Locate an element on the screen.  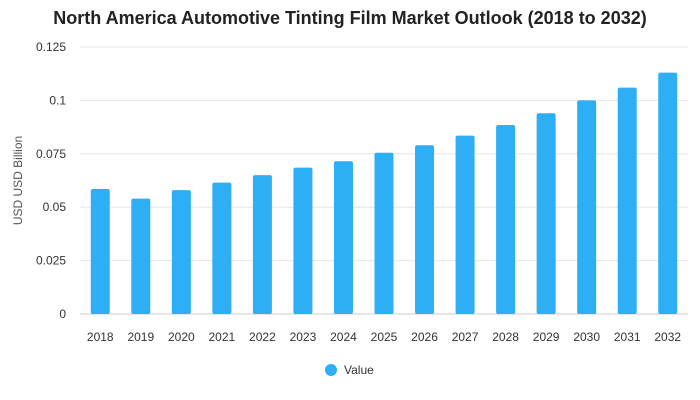
bar-2024 is located at coordinates (343, 237).